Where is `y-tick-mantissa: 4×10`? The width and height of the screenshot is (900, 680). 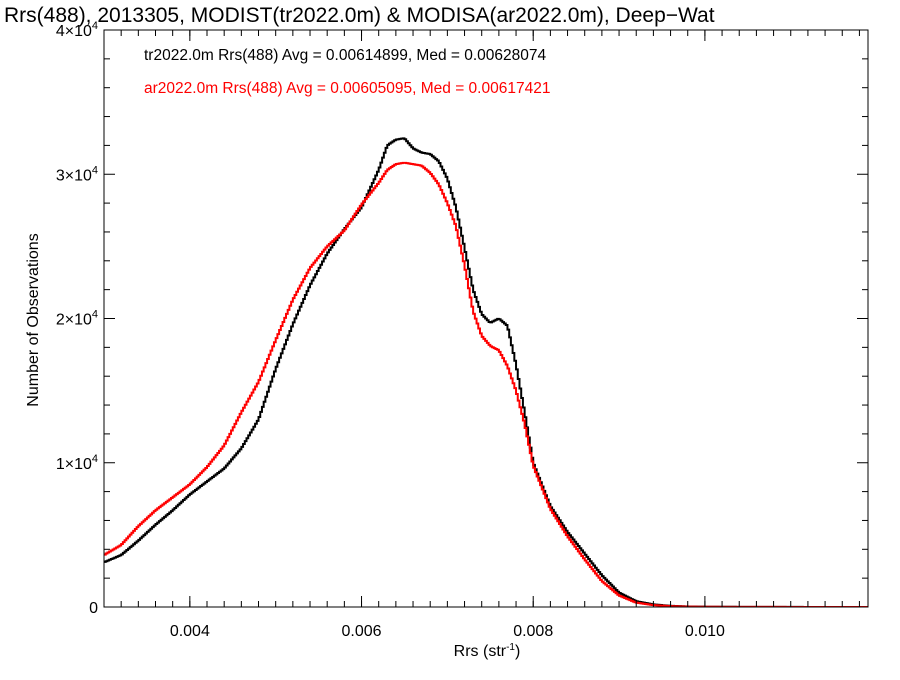 y-tick-mantissa: 4×10 is located at coordinates (74, 31).